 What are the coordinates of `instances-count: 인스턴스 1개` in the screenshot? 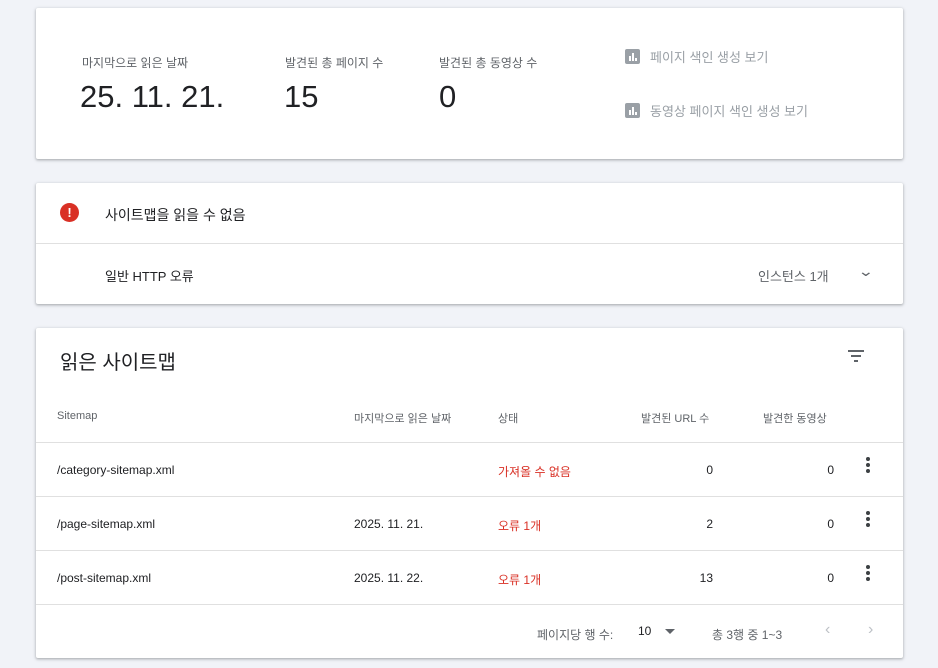 It's located at (793, 276).